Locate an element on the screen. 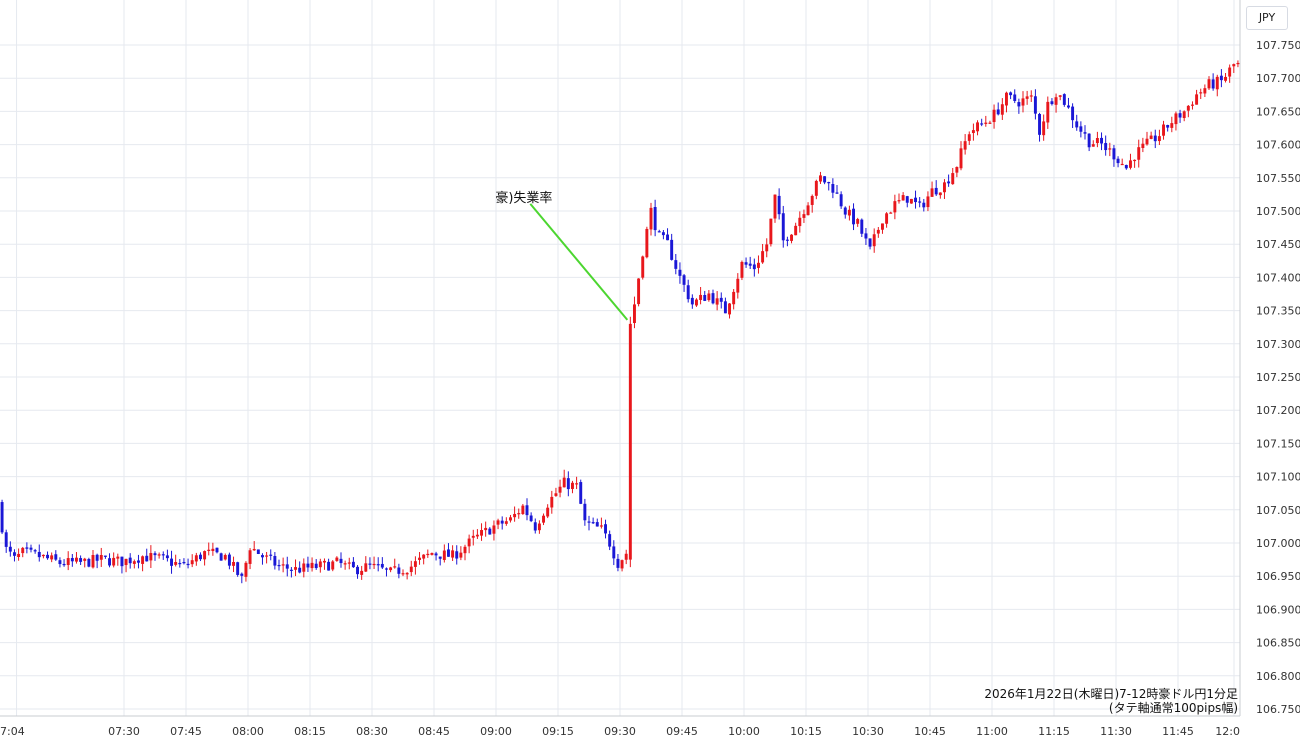 The image size is (1300, 749). y-tick-label: 107.750 is located at coordinates (1278, 45).